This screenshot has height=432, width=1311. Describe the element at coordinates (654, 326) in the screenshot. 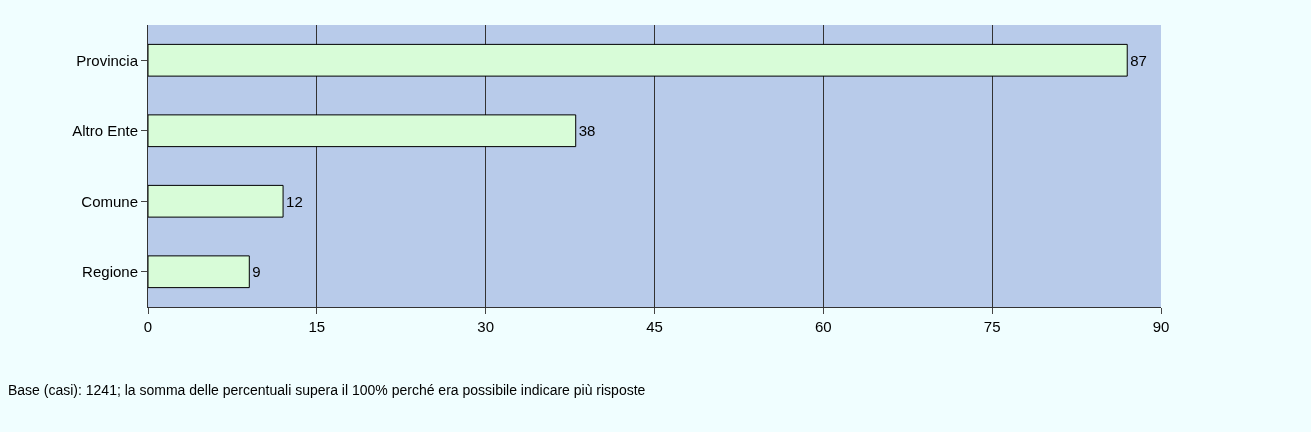

I see `x-tick-label: 45` at that location.